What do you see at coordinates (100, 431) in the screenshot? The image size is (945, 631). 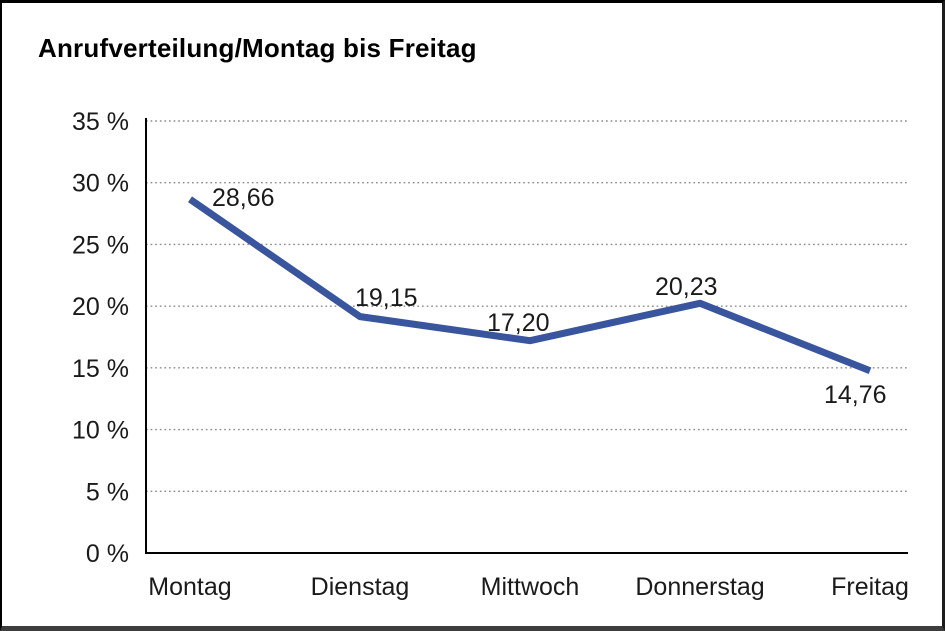 I see `y-tick-label: 10 %` at bounding box center [100, 431].